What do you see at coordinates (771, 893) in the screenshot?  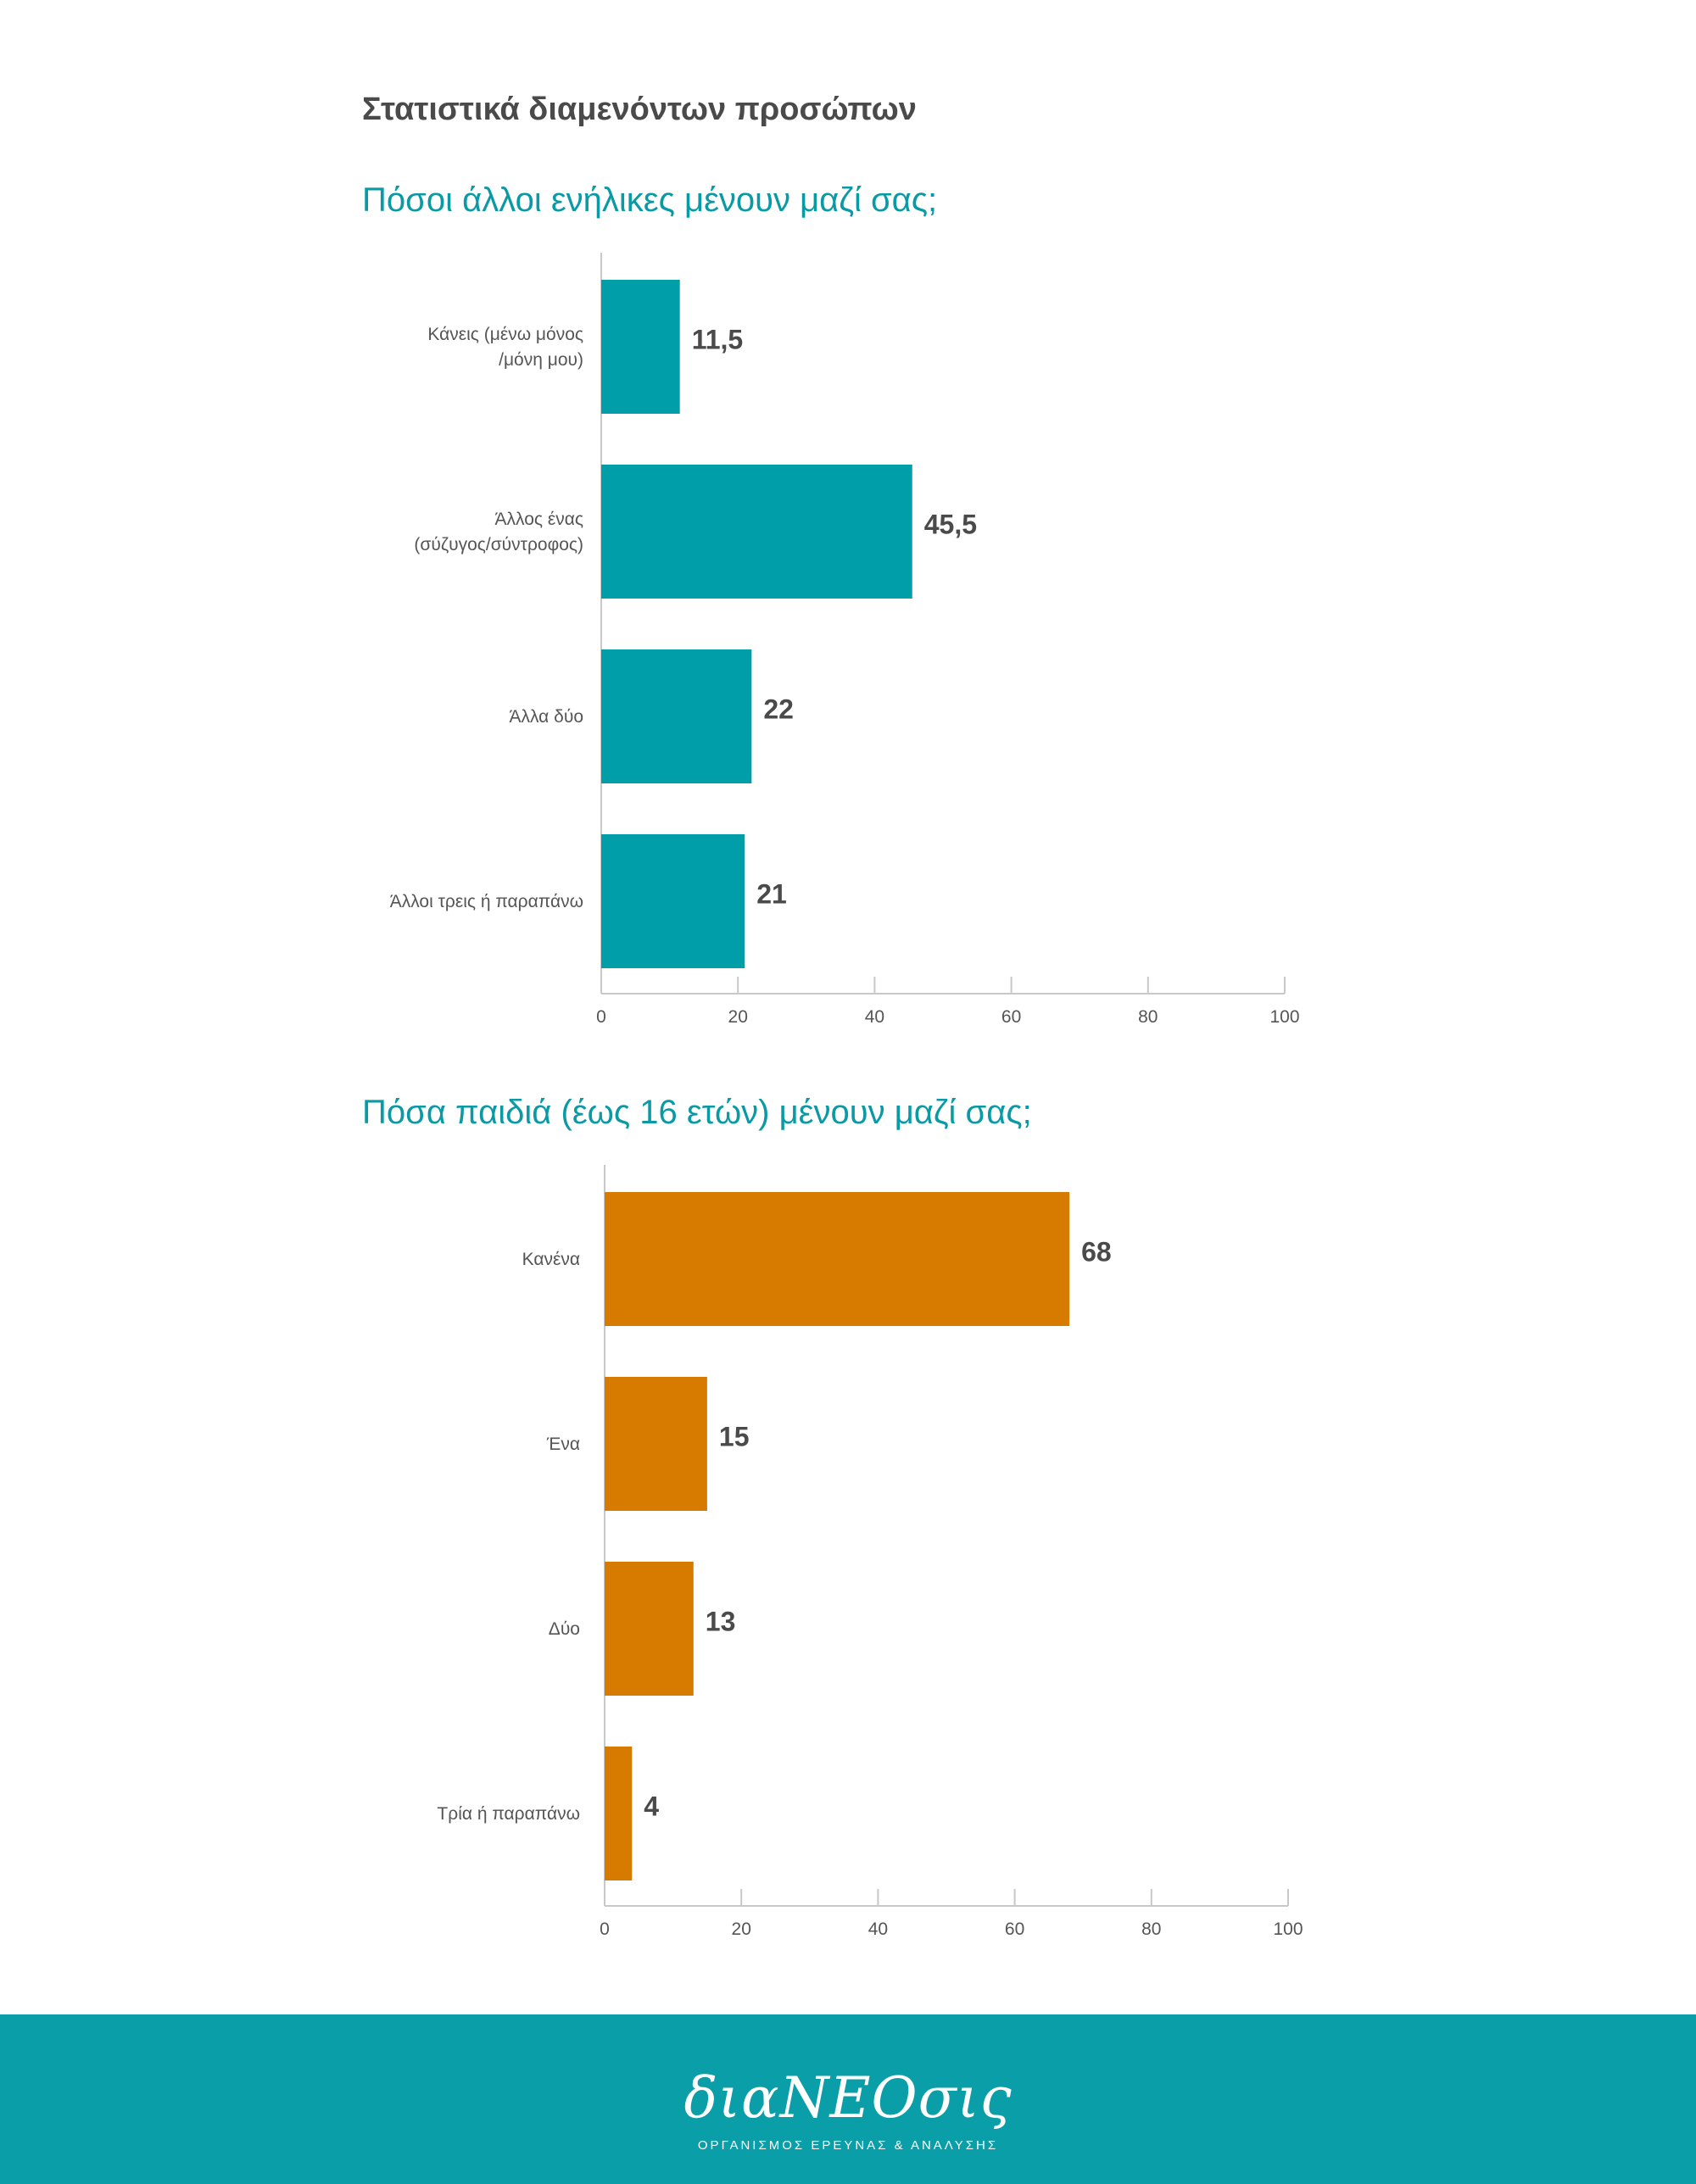 I see `value-label: 21` at bounding box center [771, 893].